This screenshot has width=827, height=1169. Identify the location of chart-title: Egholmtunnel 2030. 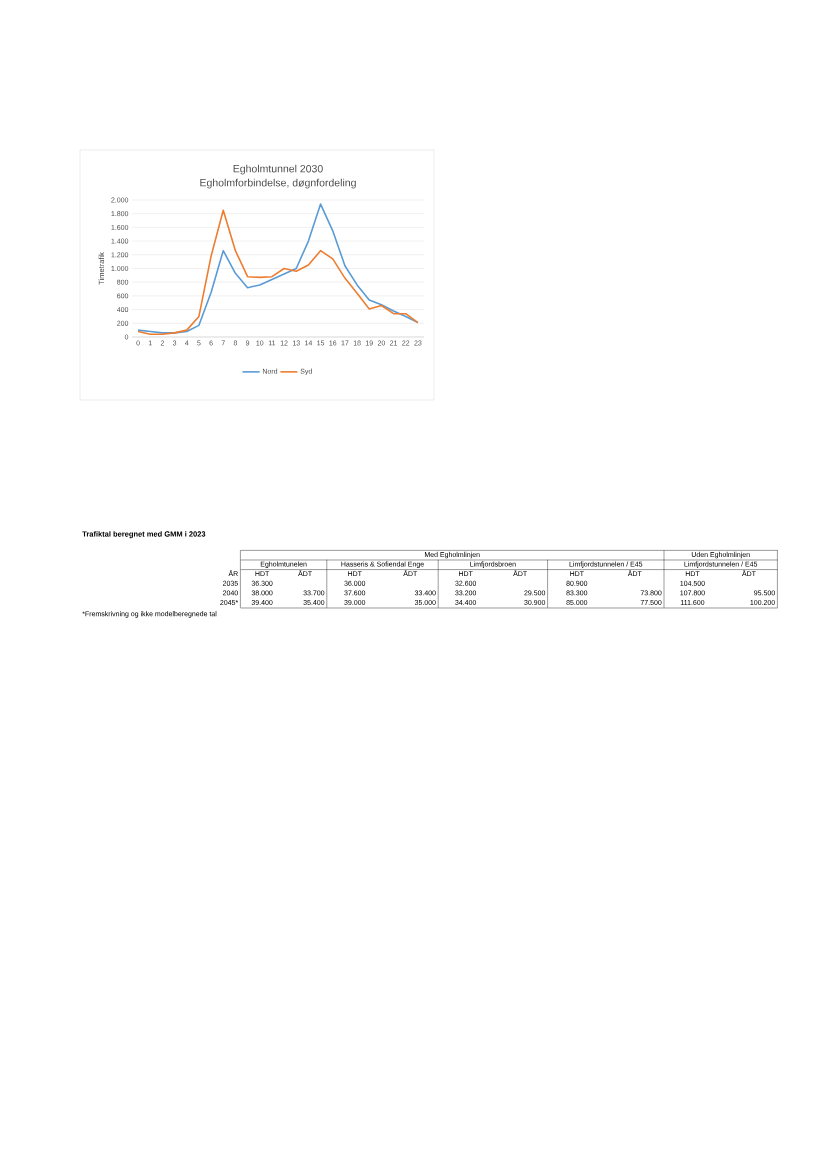
(278, 169).